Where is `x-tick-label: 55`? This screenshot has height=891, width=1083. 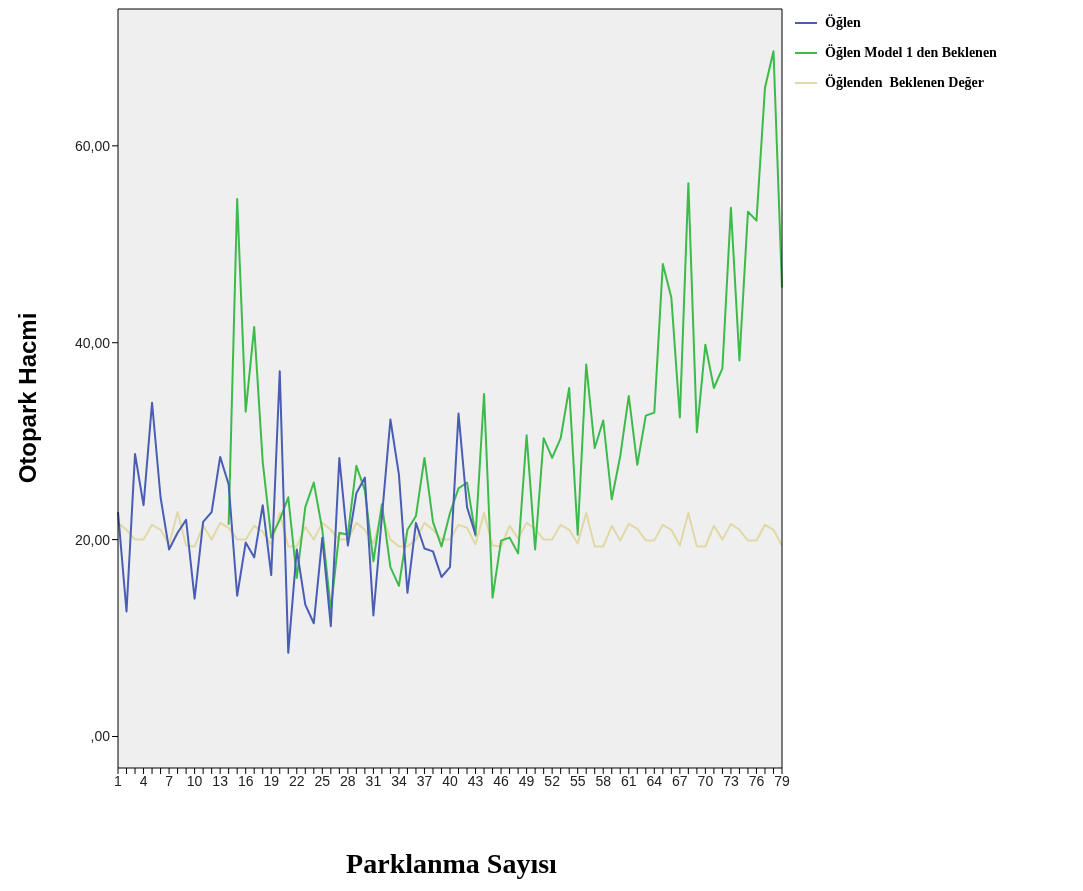 x-tick-label: 55 is located at coordinates (577, 780).